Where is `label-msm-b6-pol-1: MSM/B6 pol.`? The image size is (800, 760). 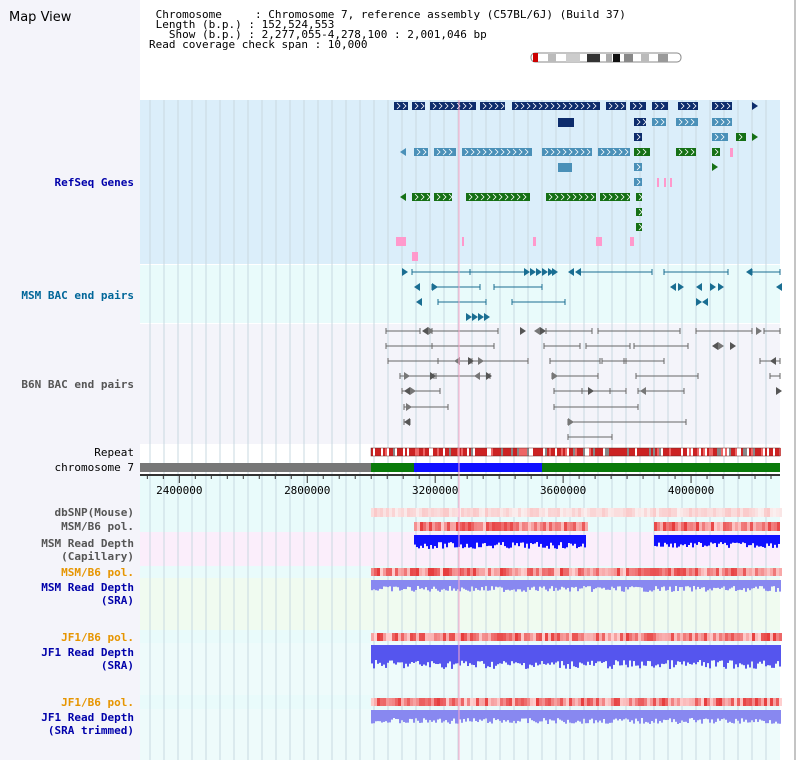
label-msm-b6-pol-1: MSM/B6 pol. is located at coordinates (97, 526).